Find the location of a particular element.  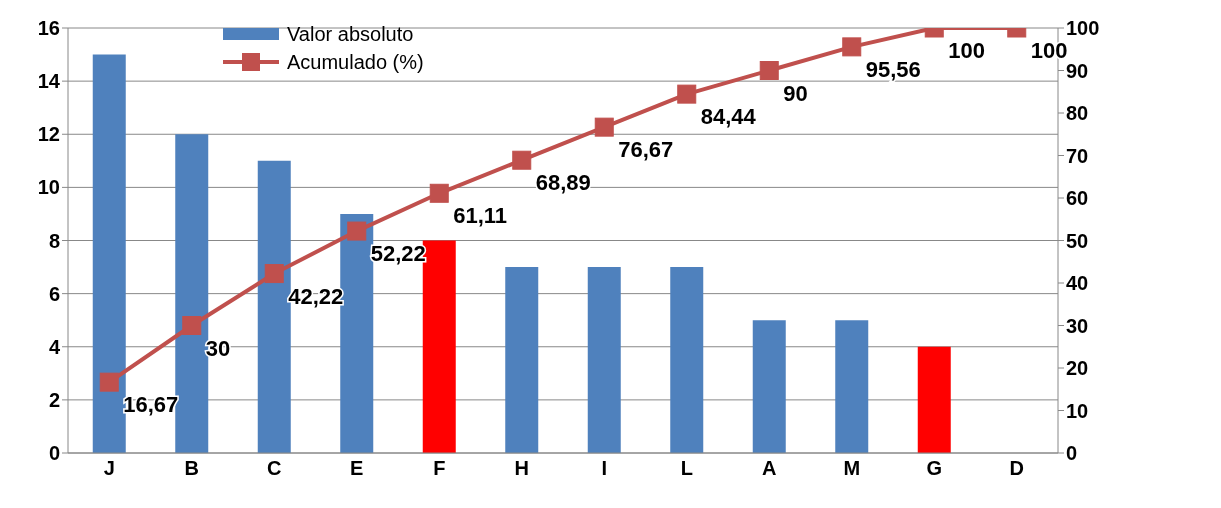

y-tick-label: 6 is located at coordinates (54, 293).